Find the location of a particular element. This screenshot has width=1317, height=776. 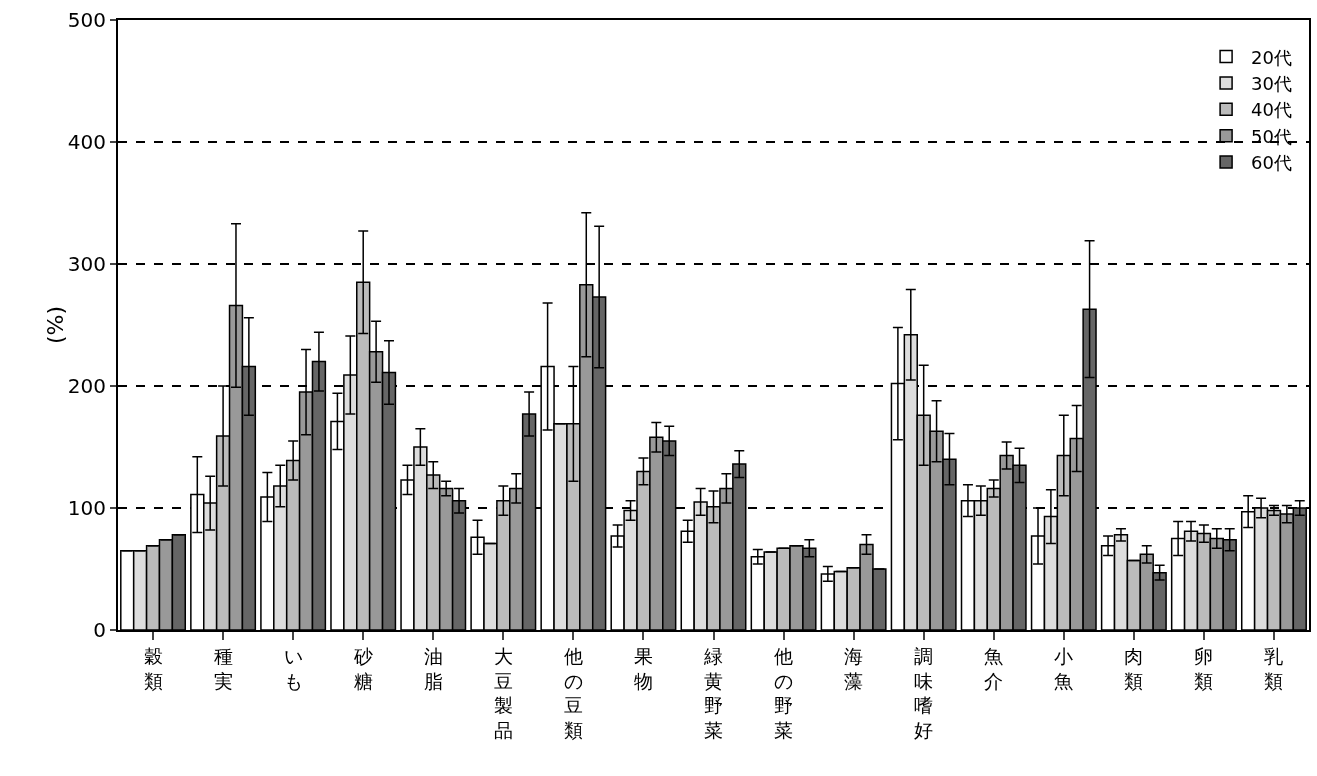

legend-label: 30代 is located at coordinates (1271, 83).